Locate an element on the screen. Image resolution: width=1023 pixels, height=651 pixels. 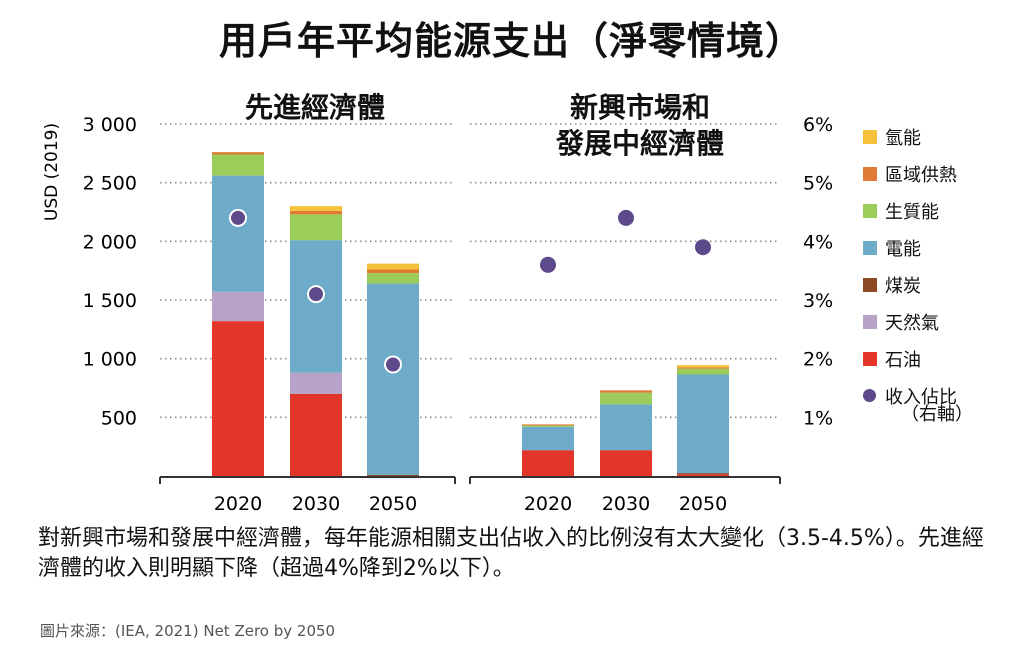
legend-item: 生質能 is located at coordinates (918, 210).